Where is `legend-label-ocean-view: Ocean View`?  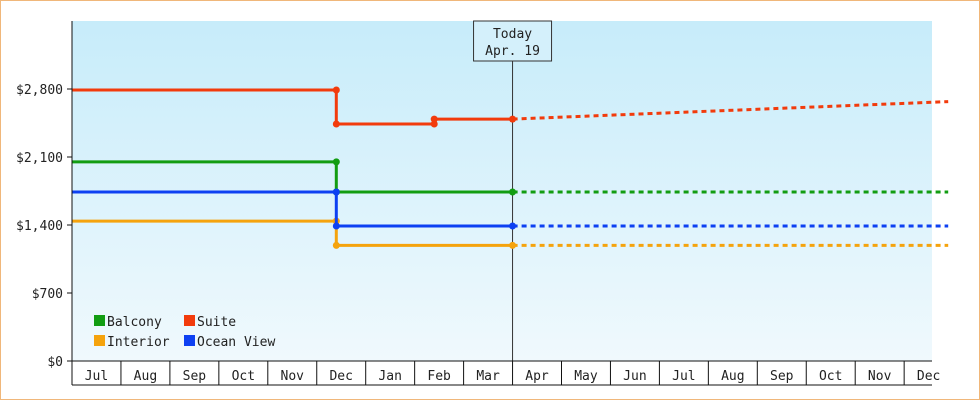
legend-label-ocean-view: Ocean View is located at coordinates (236, 342).